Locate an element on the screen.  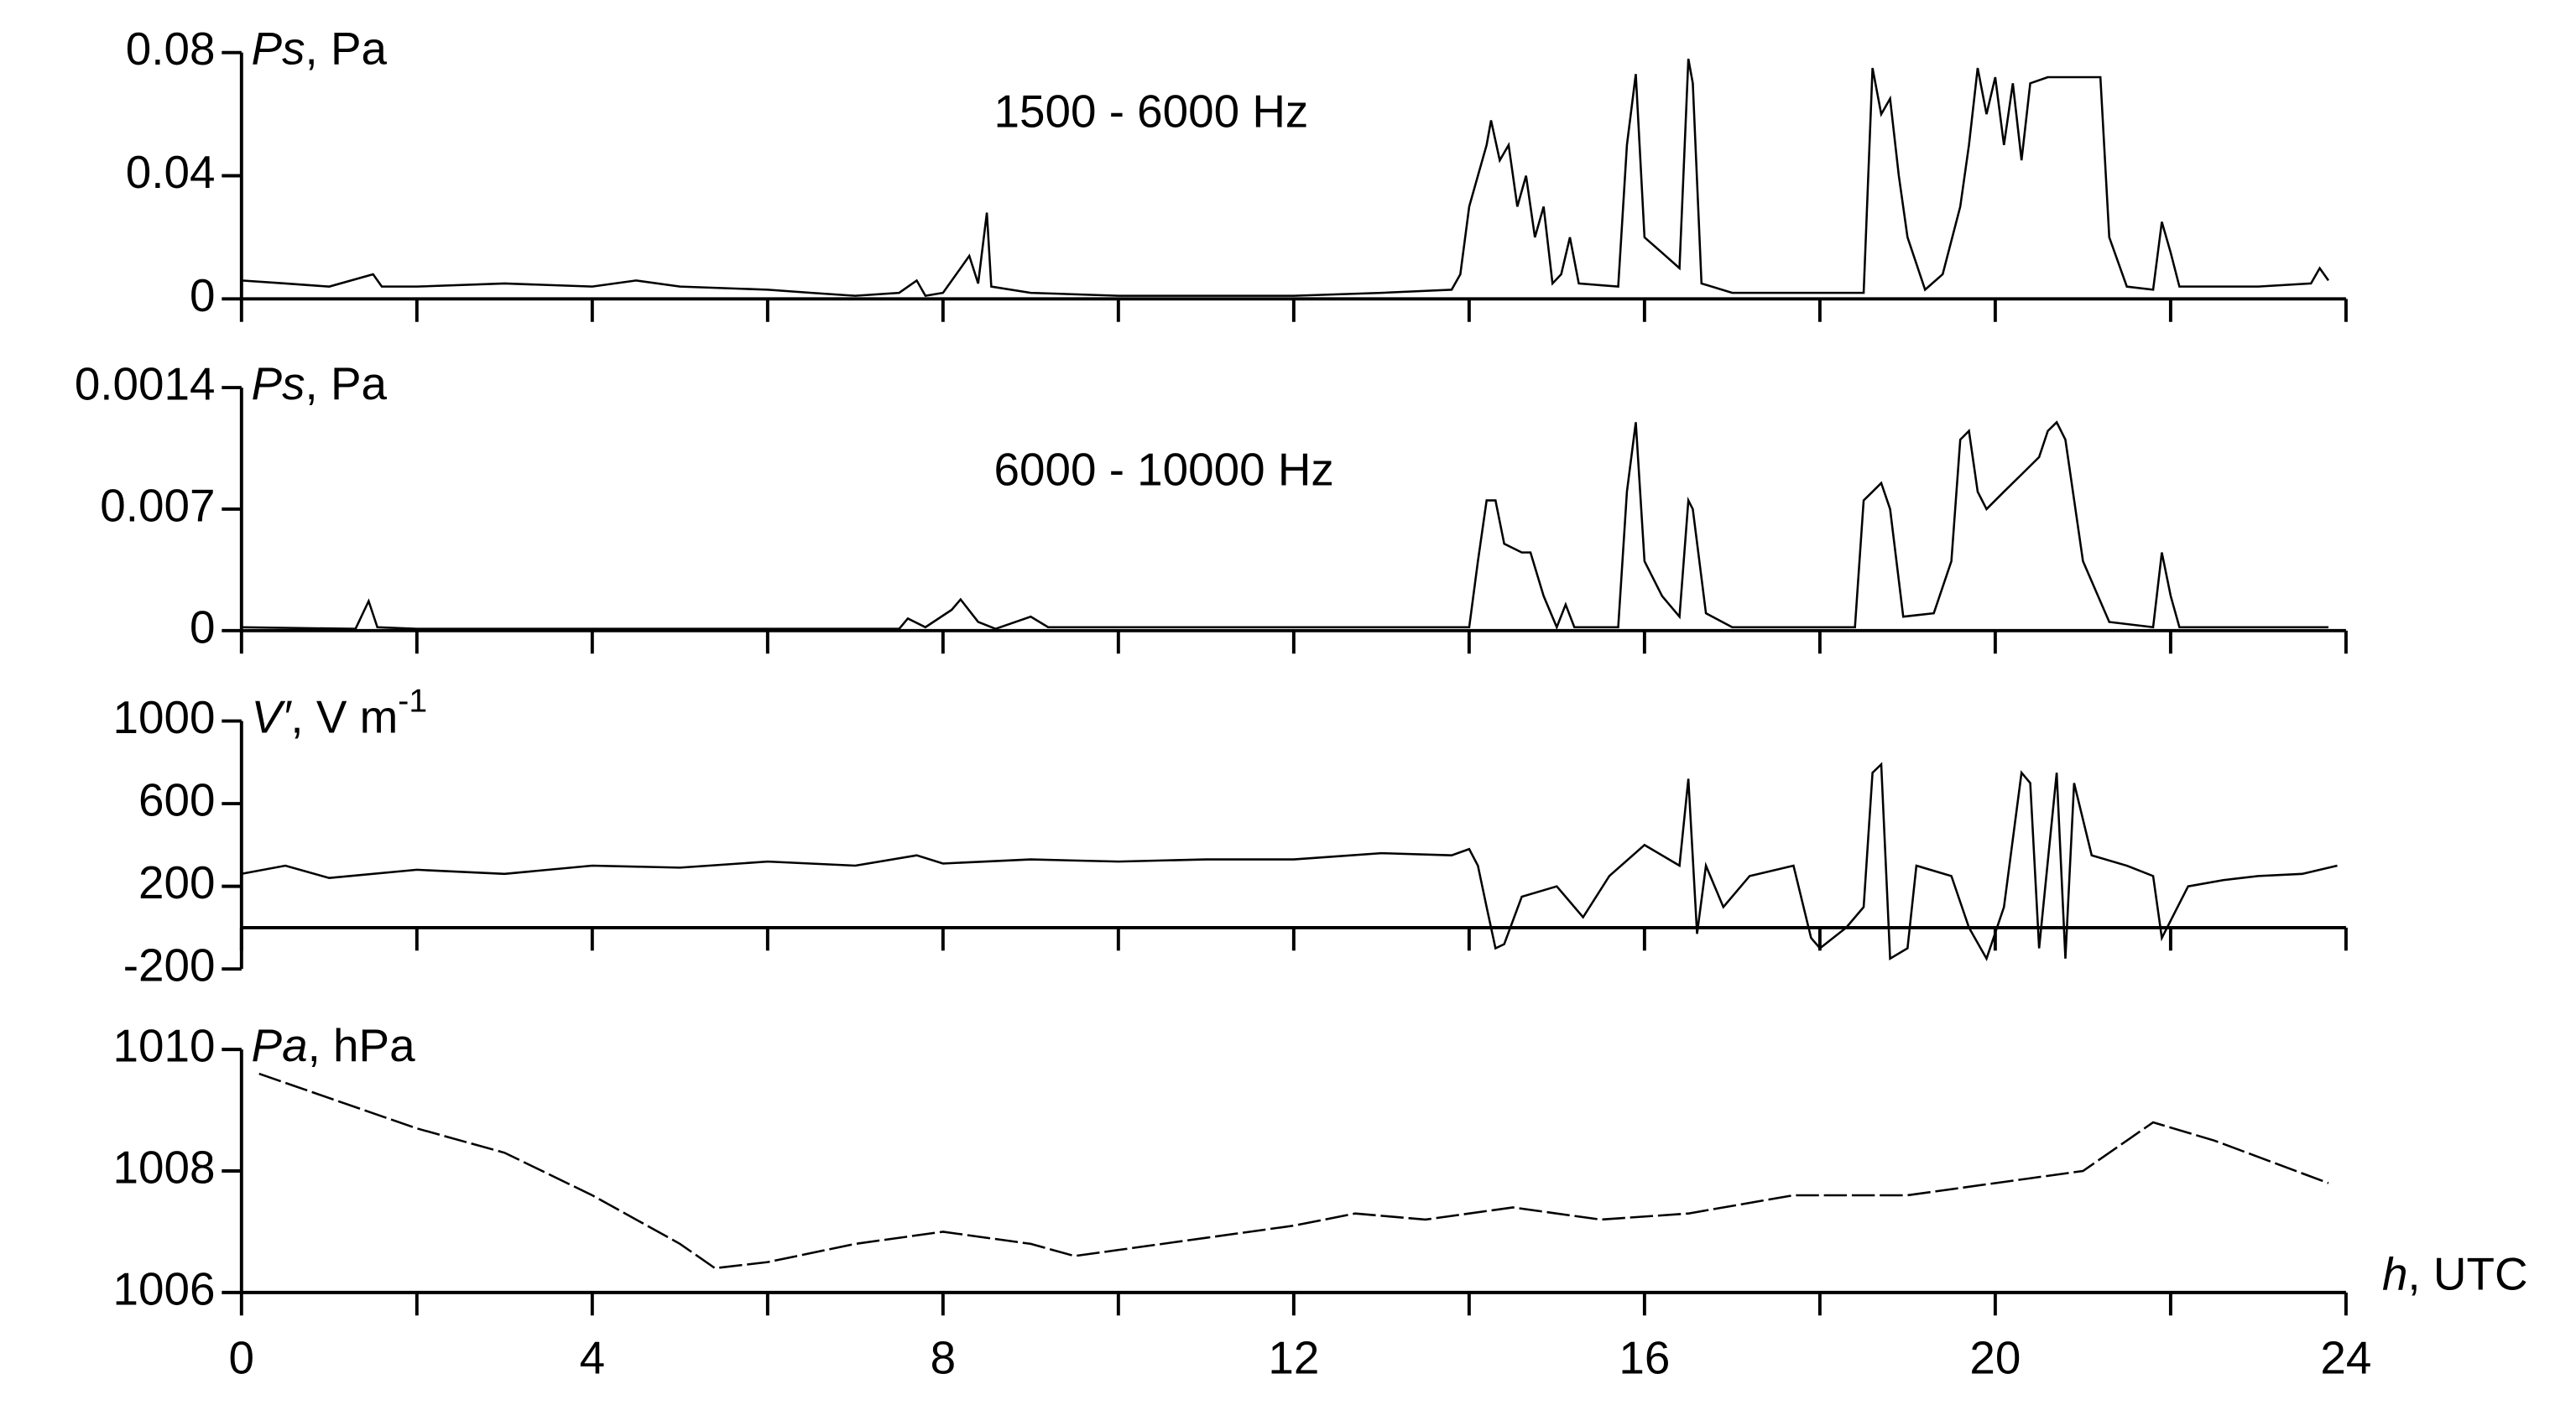
y-label-part: V′ is located at coordinates (272, 717).